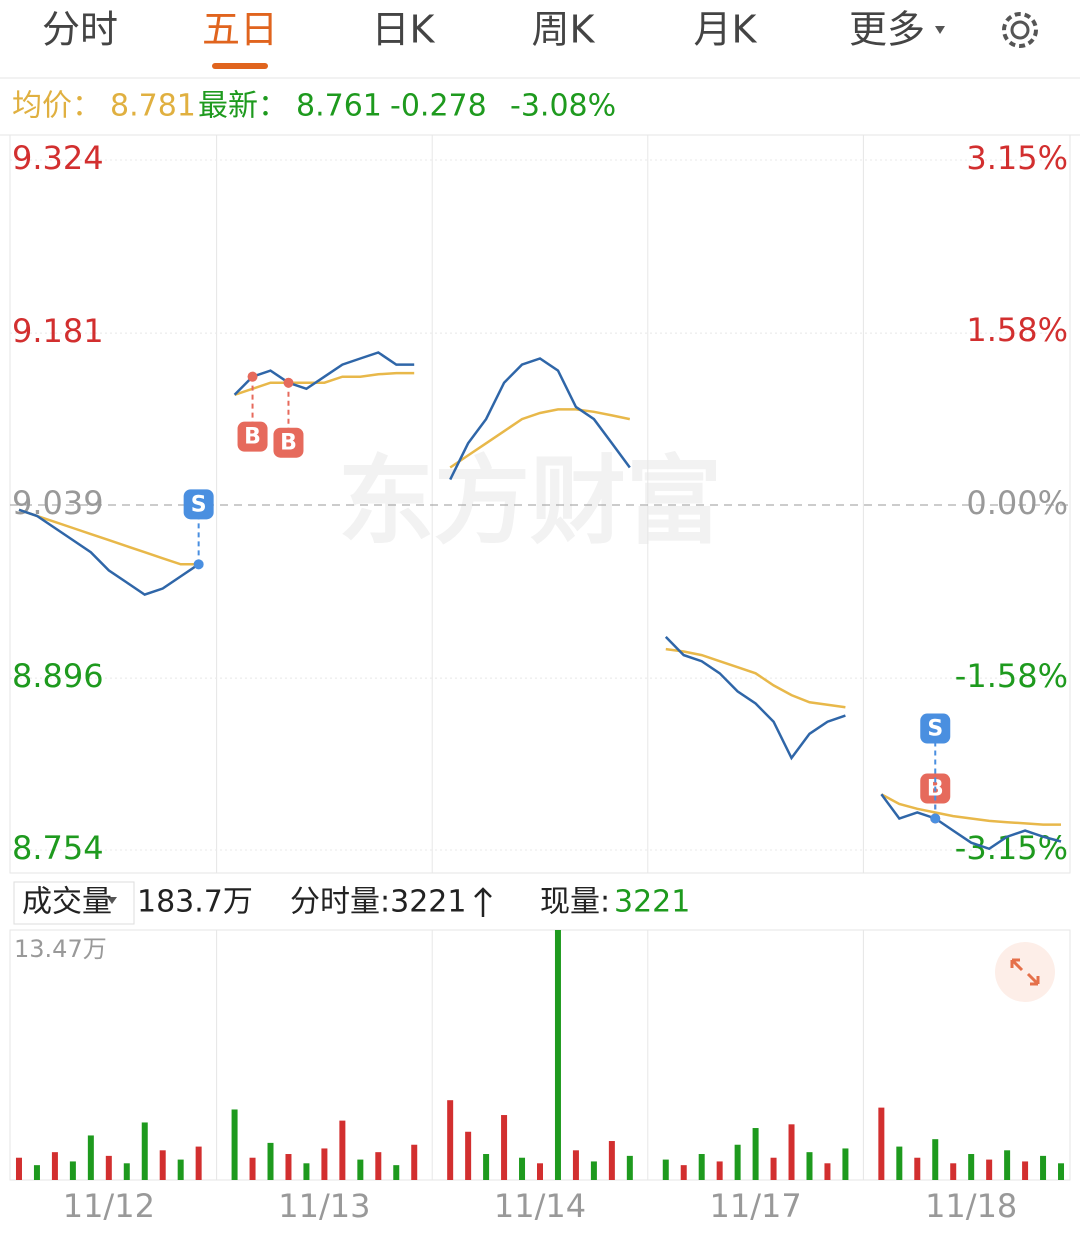  I want to click on tab: 周K, so click(564, 30).